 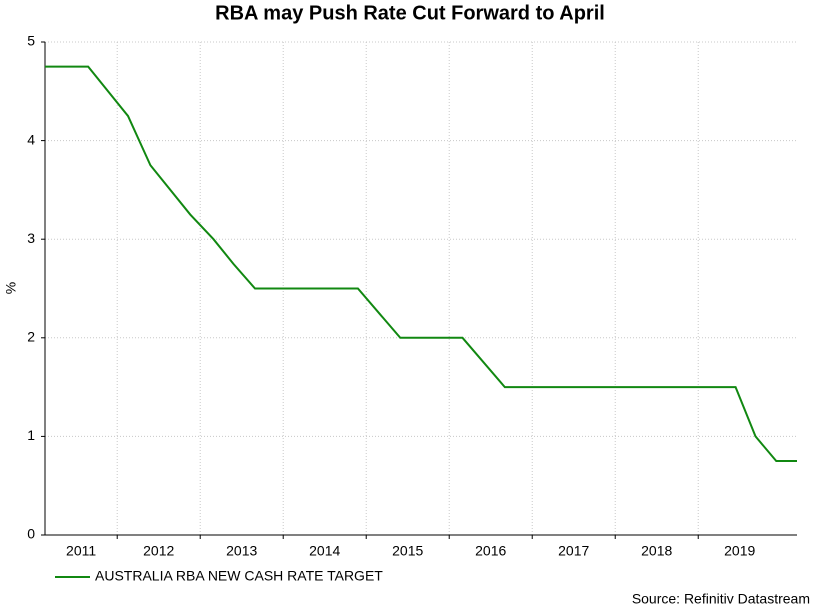 What do you see at coordinates (410, 13) in the screenshot?
I see `chart-title: RBA may Push Rate Cut Forward to April` at bounding box center [410, 13].